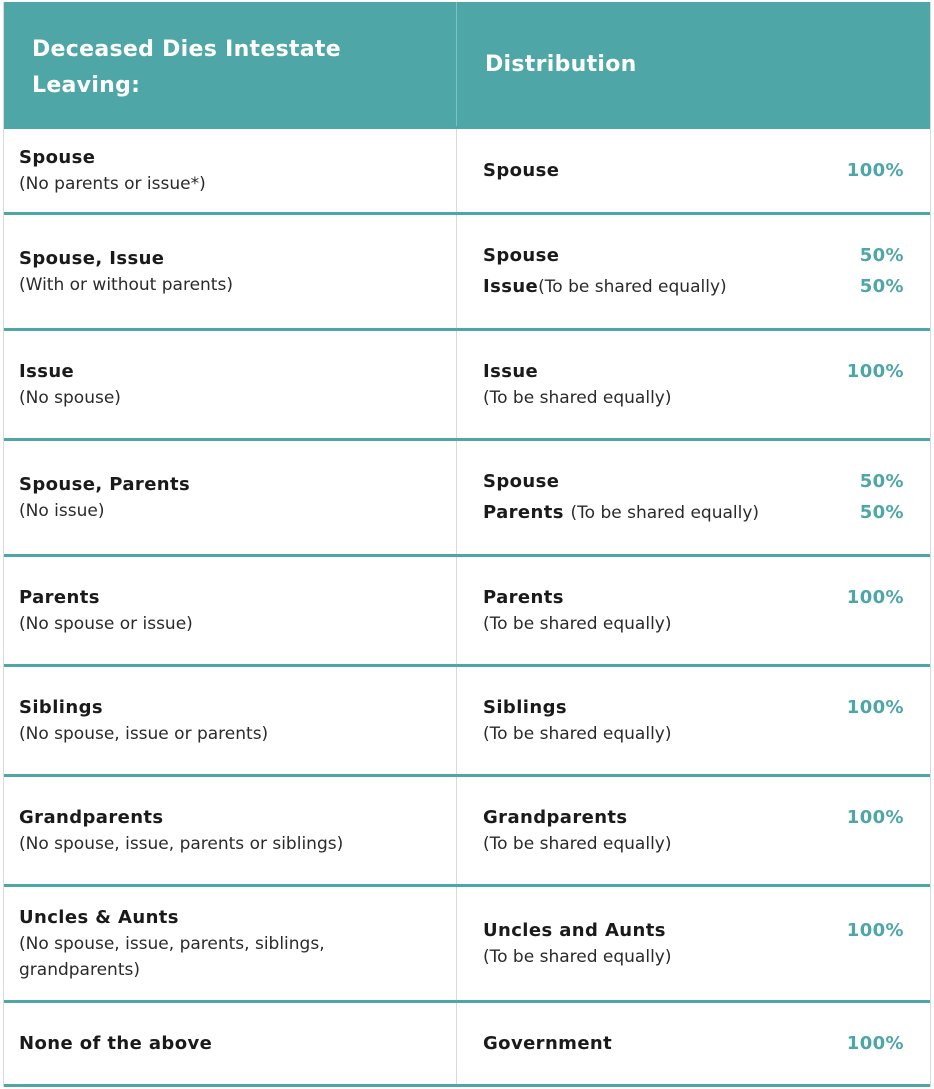  Describe the element at coordinates (144, 733) in the screenshot. I see `row-left-sub: (No spouse, issue or parents)` at that location.